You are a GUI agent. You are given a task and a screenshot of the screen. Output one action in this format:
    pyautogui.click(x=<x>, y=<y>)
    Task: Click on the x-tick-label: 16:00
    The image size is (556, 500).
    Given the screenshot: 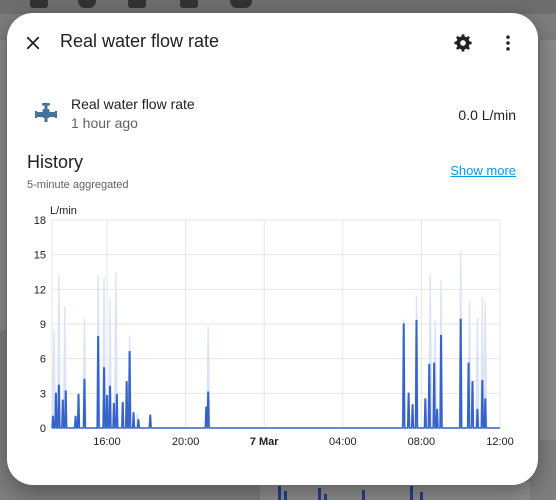 What is the action you would take?
    pyautogui.click(x=107, y=442)
    